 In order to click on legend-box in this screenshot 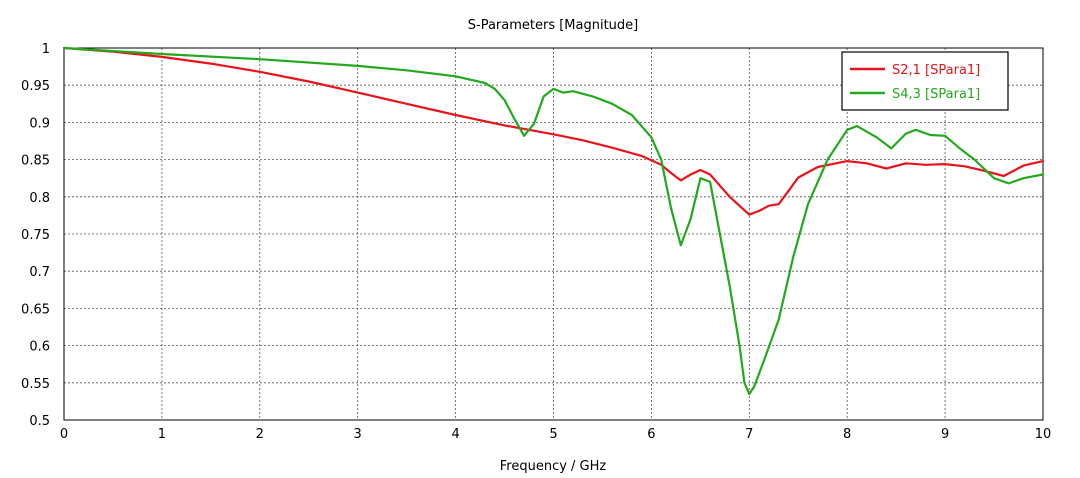, I will do `click(925, 81)`.